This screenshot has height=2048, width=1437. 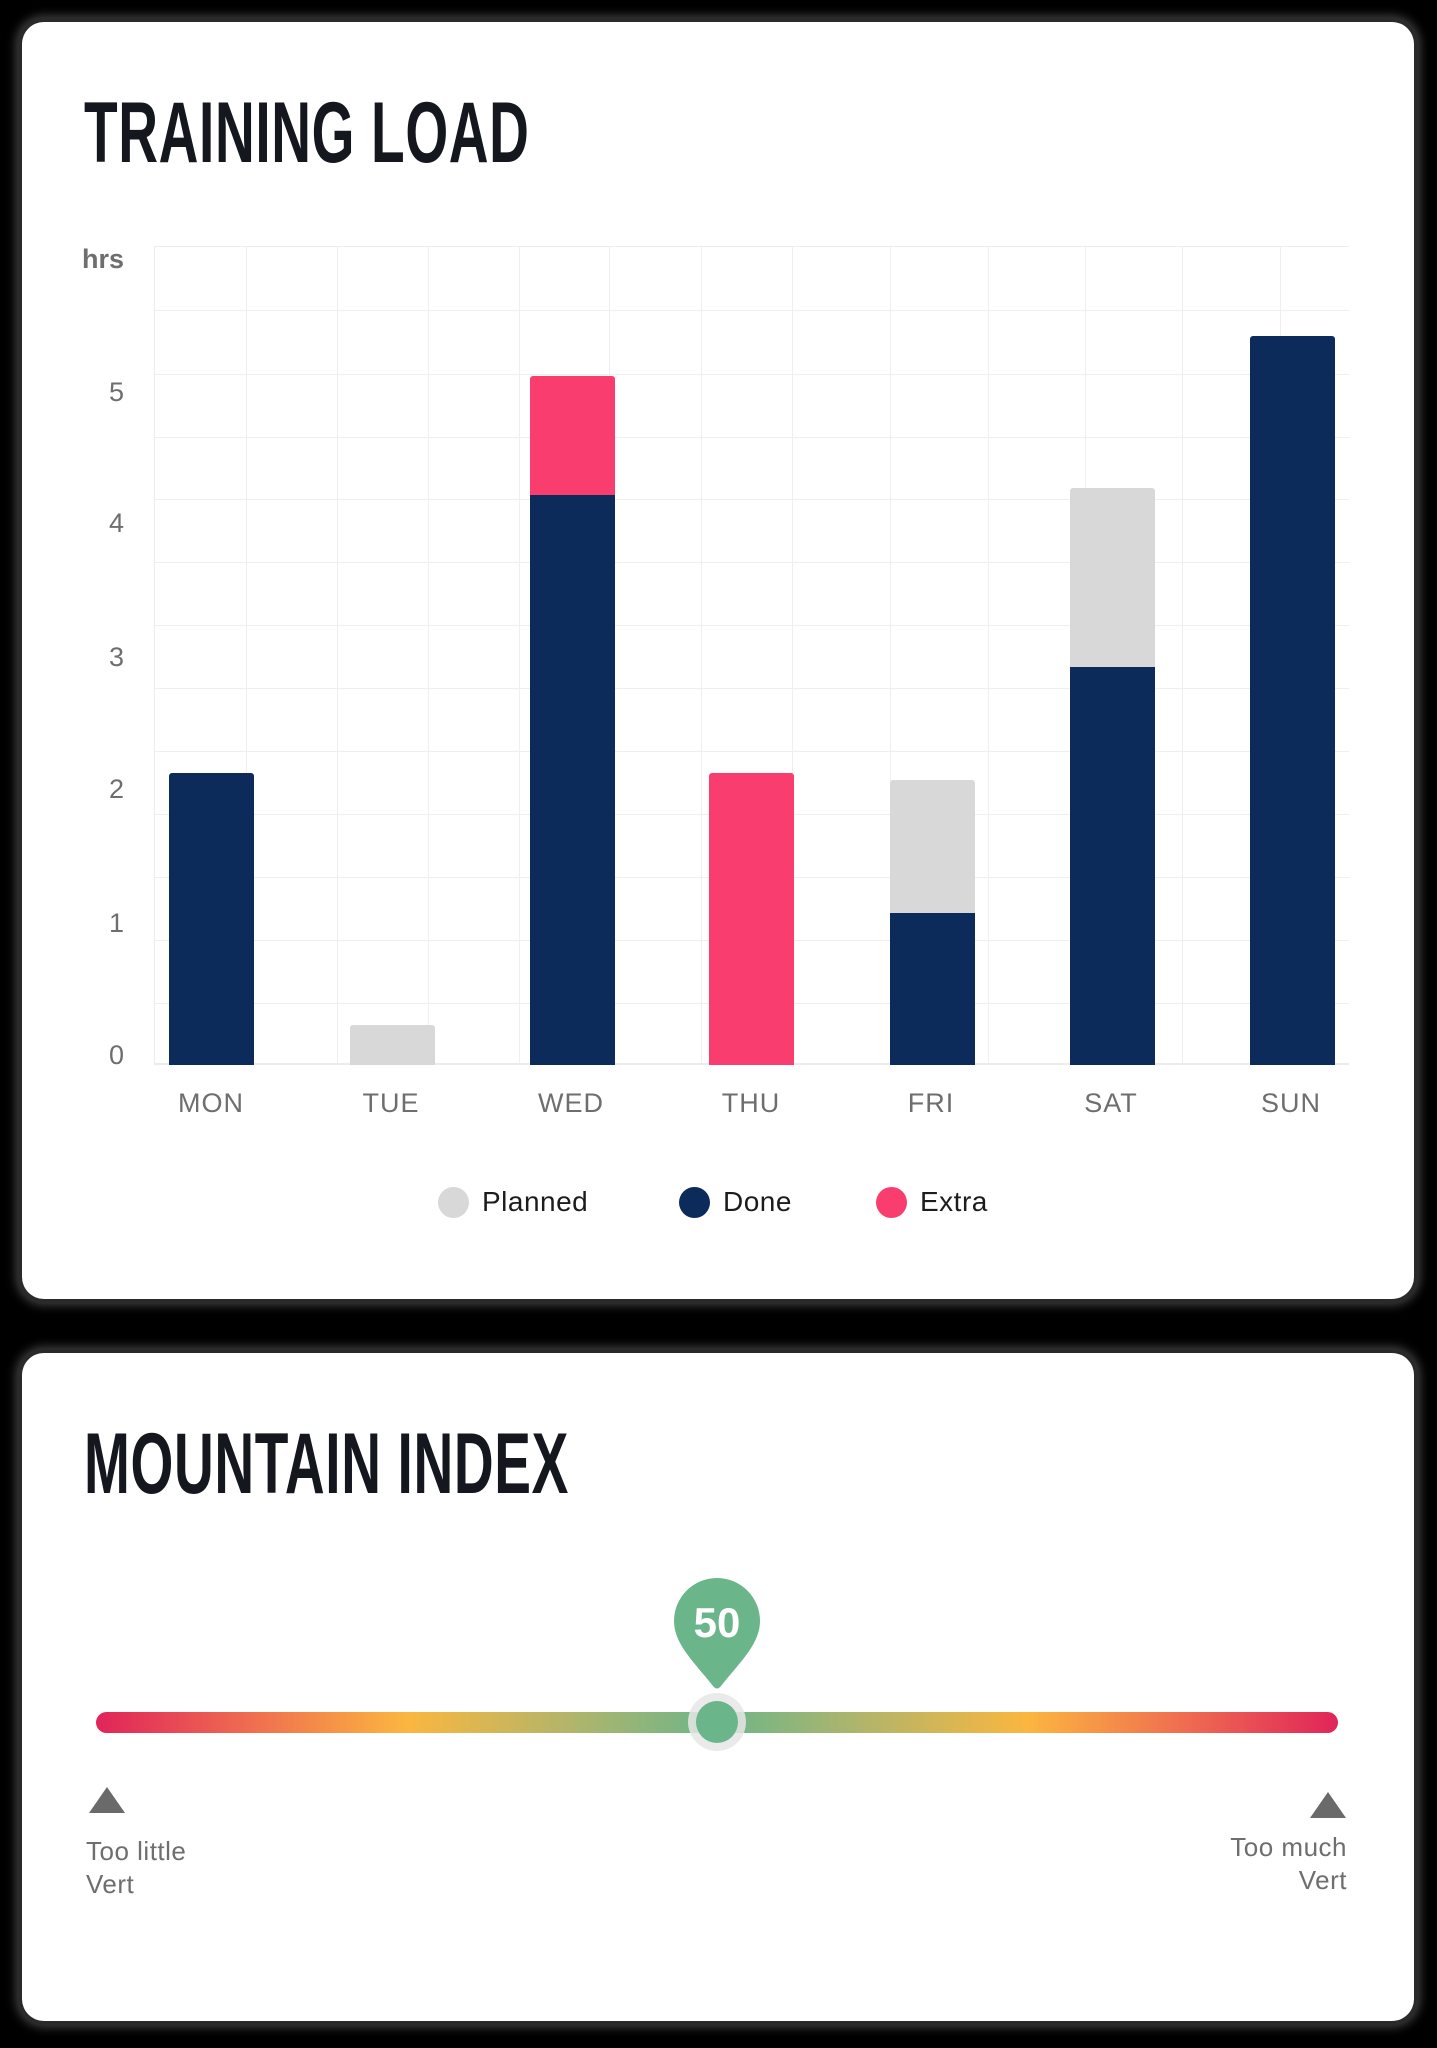 What do you see at coordinates (1322, 1880) in the screenshot?
I see `too-much-line2: Vert` at bounding box center [1322, 1880].